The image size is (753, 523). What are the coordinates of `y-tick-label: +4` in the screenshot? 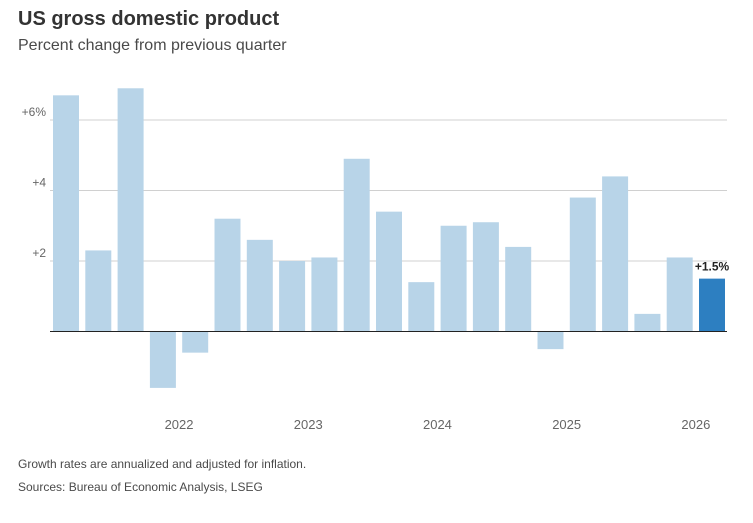 It's located at (39, 183).